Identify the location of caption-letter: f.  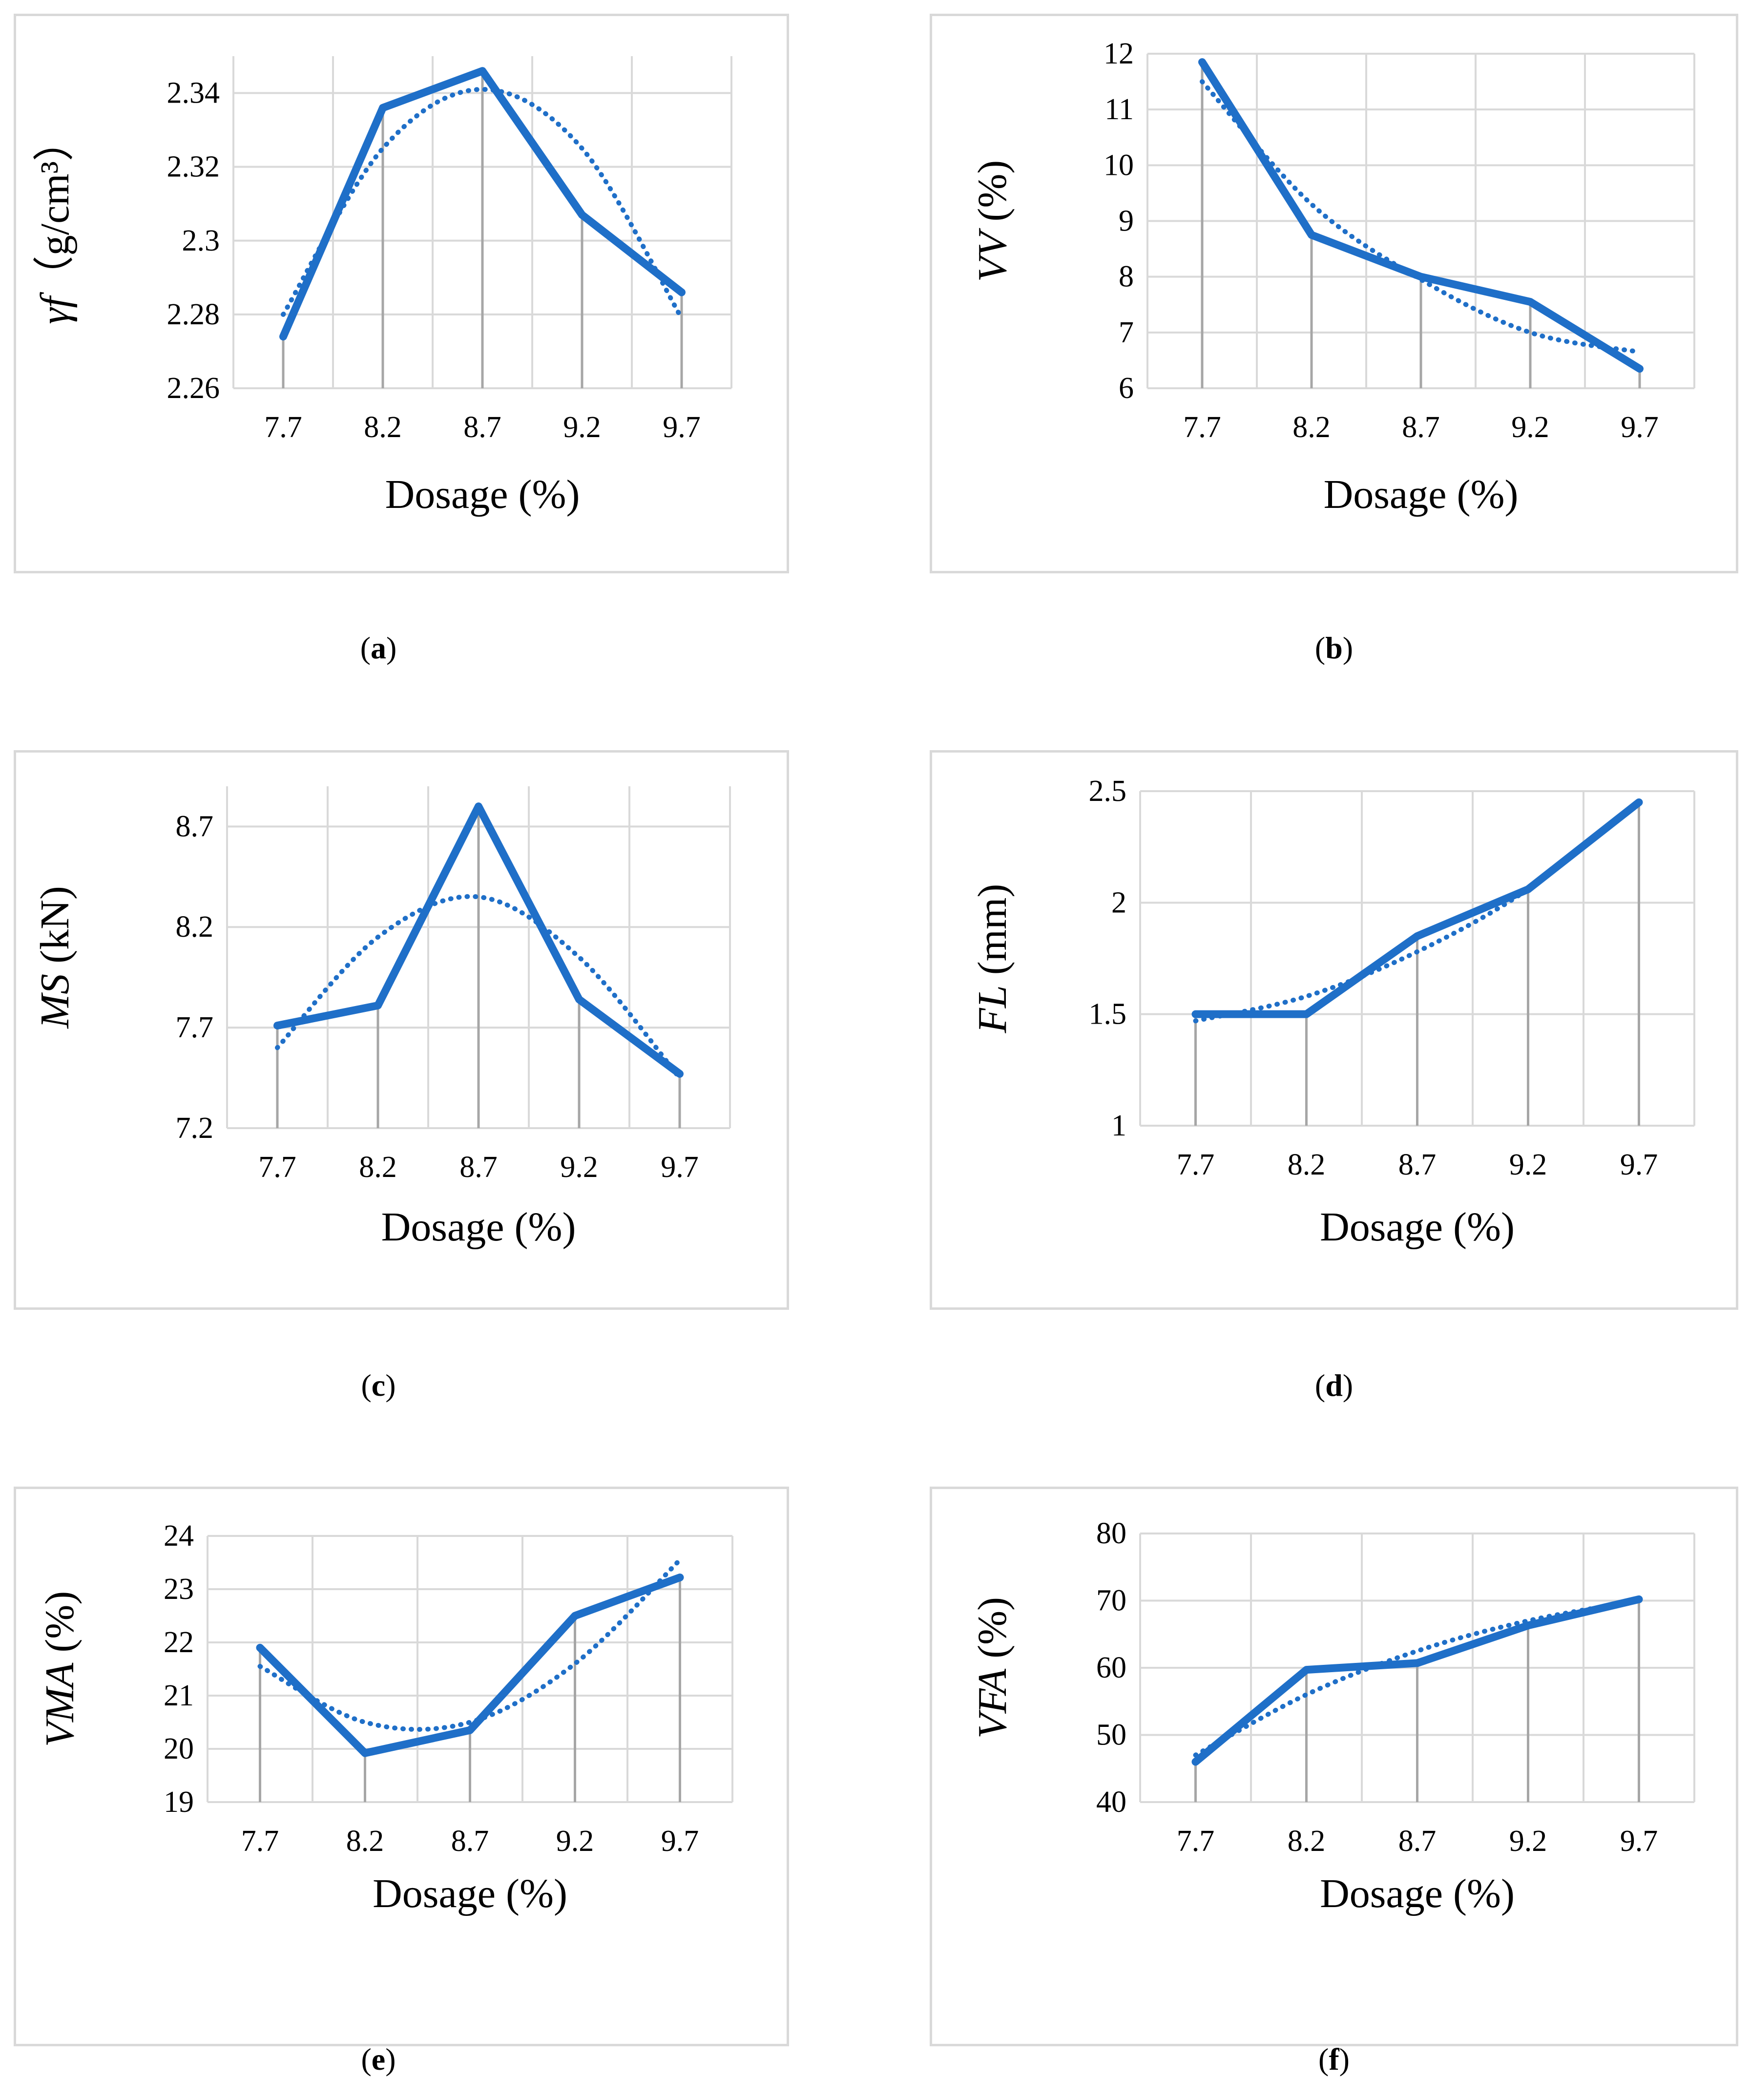
(1334, 2059).